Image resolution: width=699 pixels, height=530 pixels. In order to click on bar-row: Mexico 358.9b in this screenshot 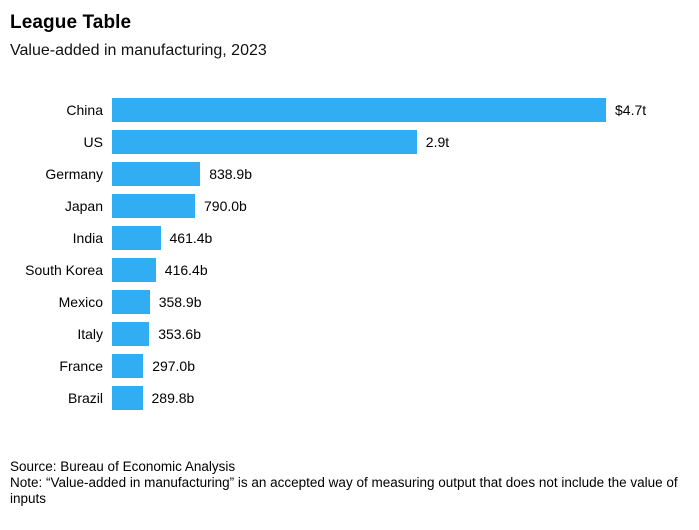, I will do `click(349, 302)`.